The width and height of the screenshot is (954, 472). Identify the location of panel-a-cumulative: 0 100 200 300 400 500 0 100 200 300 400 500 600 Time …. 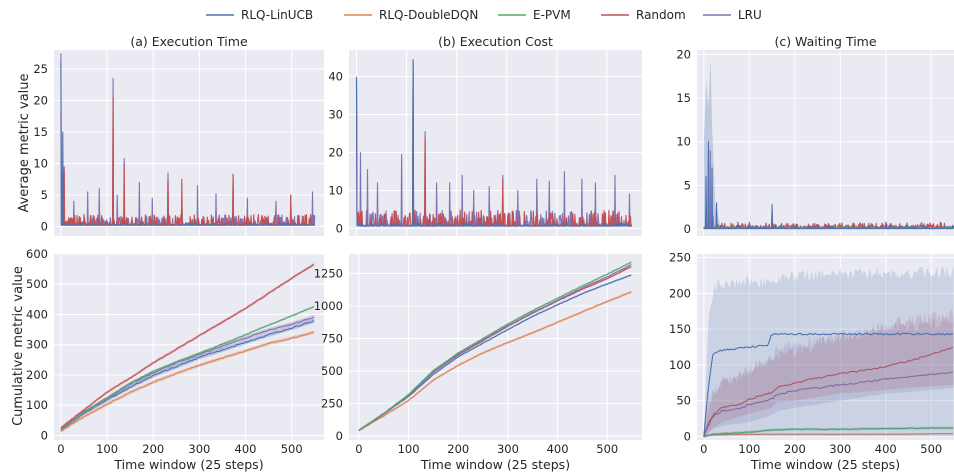
(175, 359).